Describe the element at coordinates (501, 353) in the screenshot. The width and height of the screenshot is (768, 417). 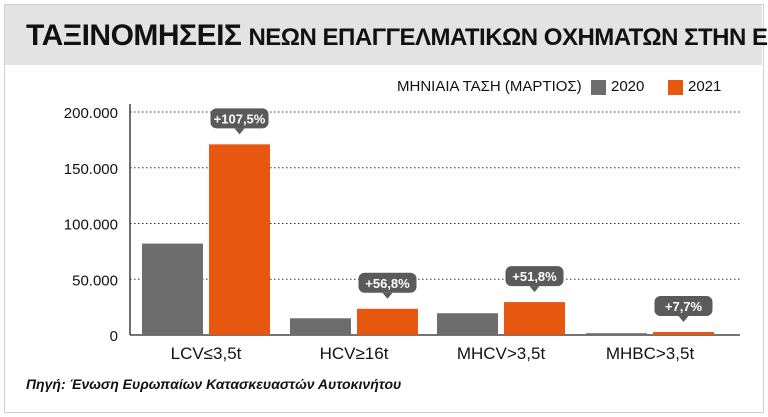
I see `x-tick-label: MHCV>3,5t` at that location.